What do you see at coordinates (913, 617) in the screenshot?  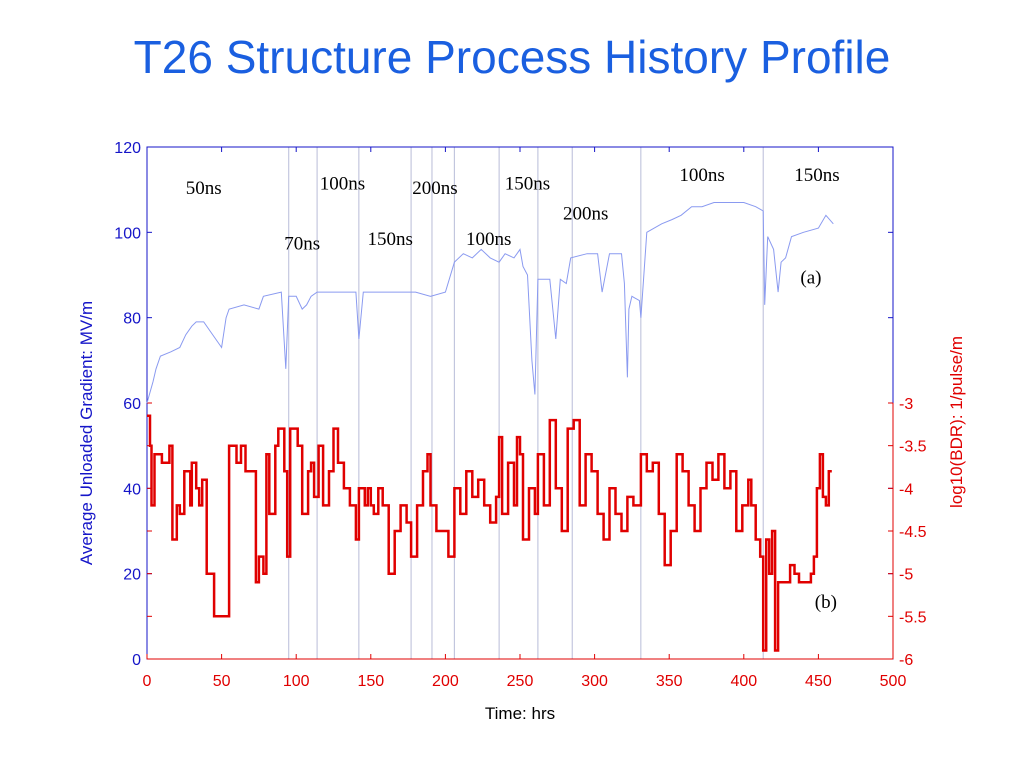 I see `right-y-tick-label: -5.5` at bounding box center [913, 617].